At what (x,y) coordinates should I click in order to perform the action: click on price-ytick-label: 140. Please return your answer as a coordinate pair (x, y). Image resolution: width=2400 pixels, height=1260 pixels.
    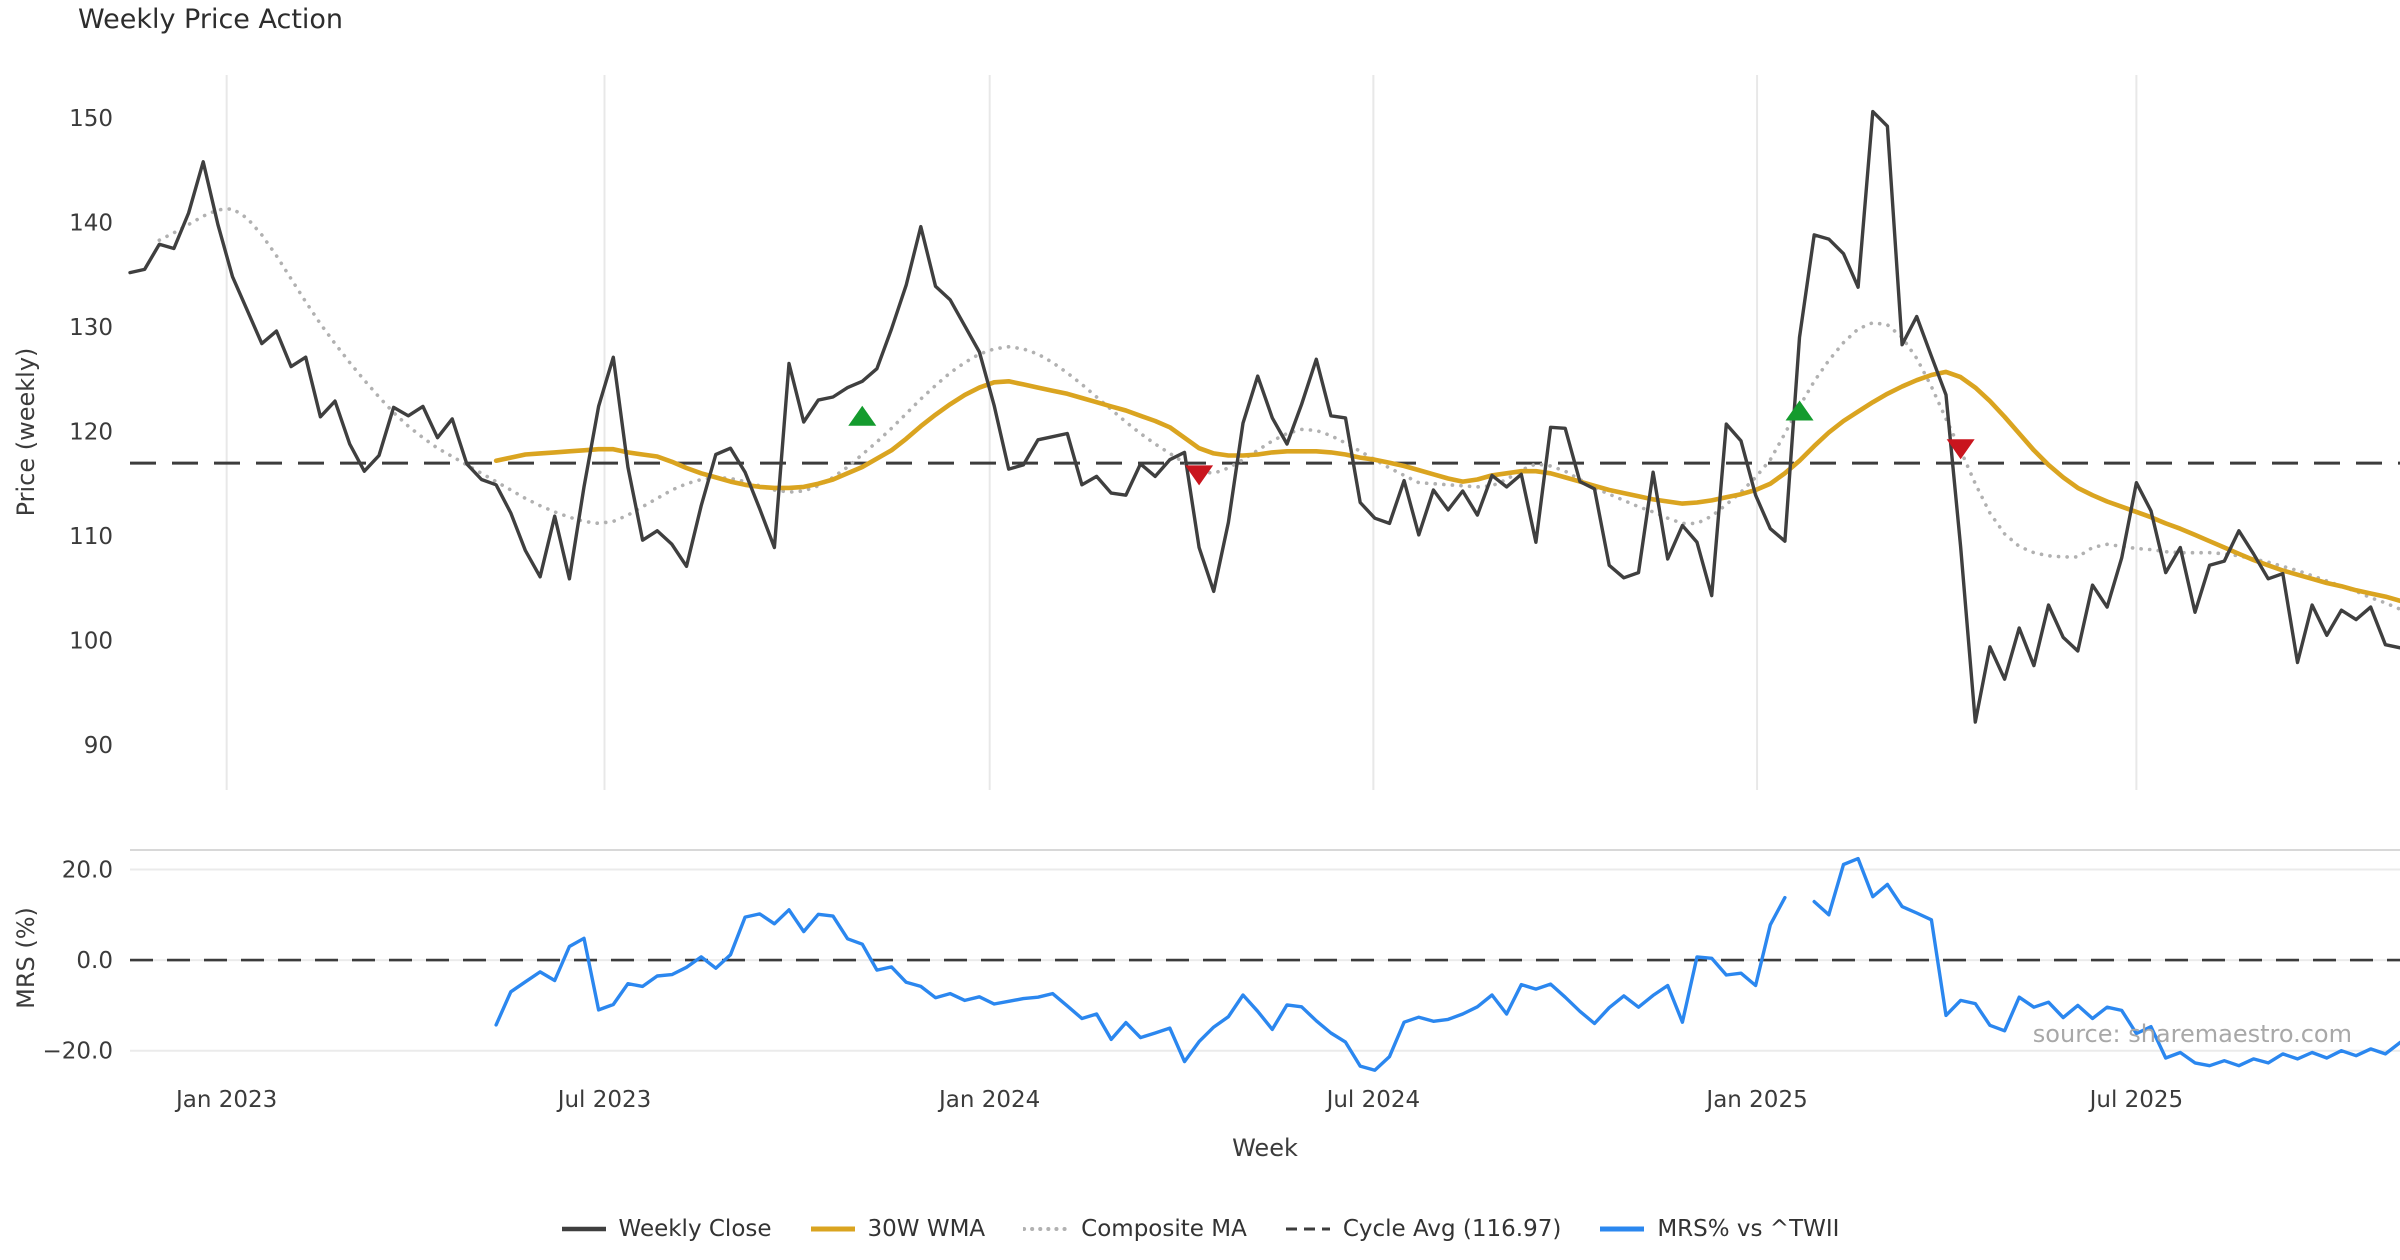
    Looking at the image, I should click on (91, 223).